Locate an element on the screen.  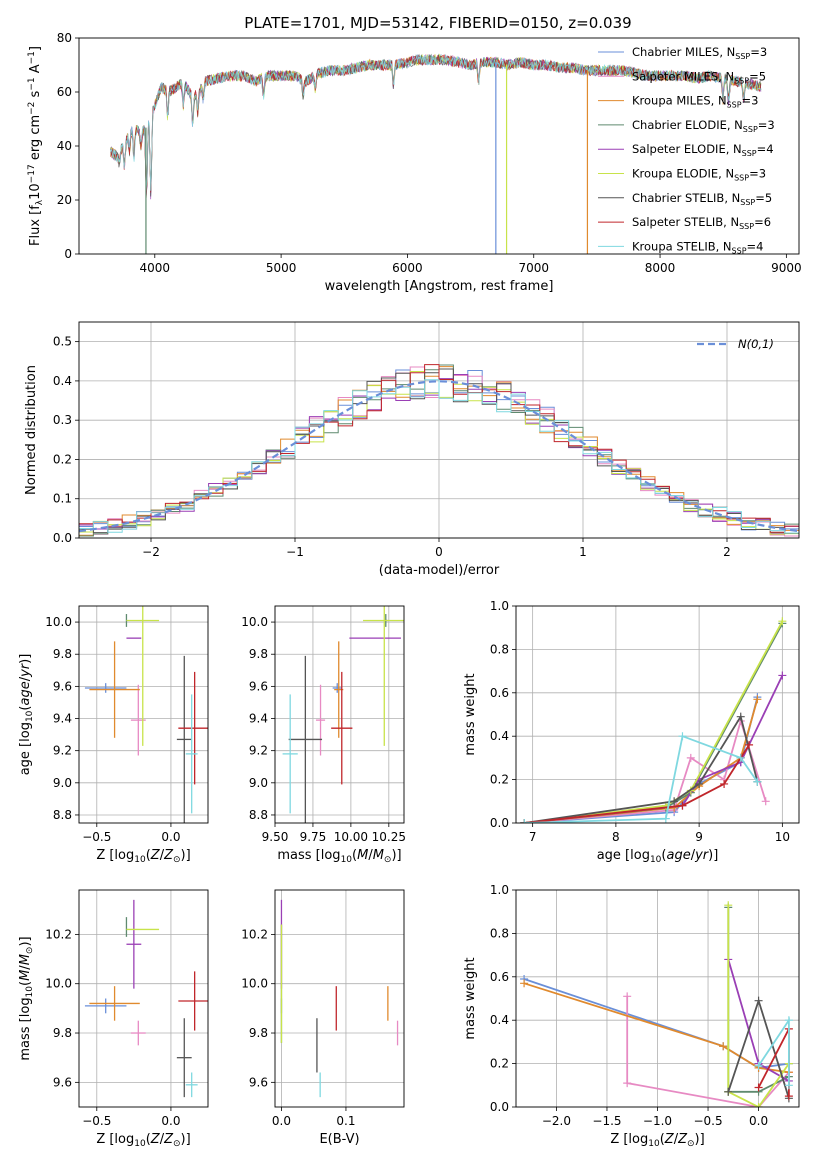
x-tick-label: −1 is located at coordinates (295, 552).